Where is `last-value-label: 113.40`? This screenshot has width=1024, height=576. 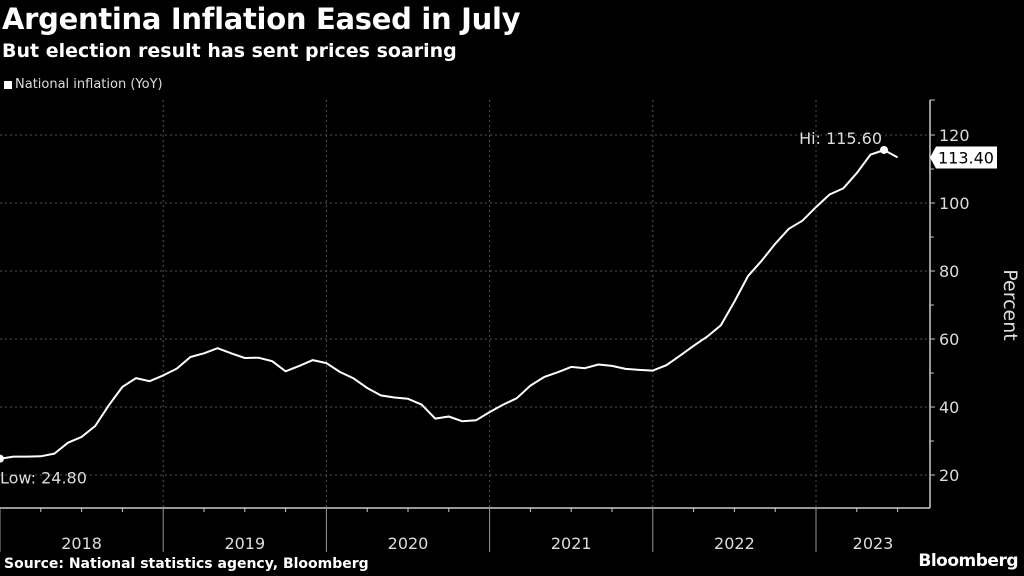
last-value-label: 113.40 is located at coordinates (966, 157).